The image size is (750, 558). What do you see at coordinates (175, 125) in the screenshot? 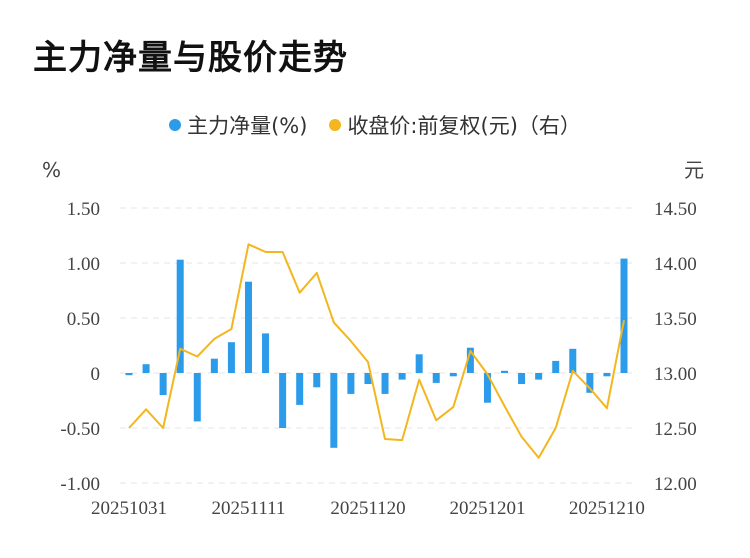
I see `legend-bar-dot-icon` at bounding box center [175, 125].